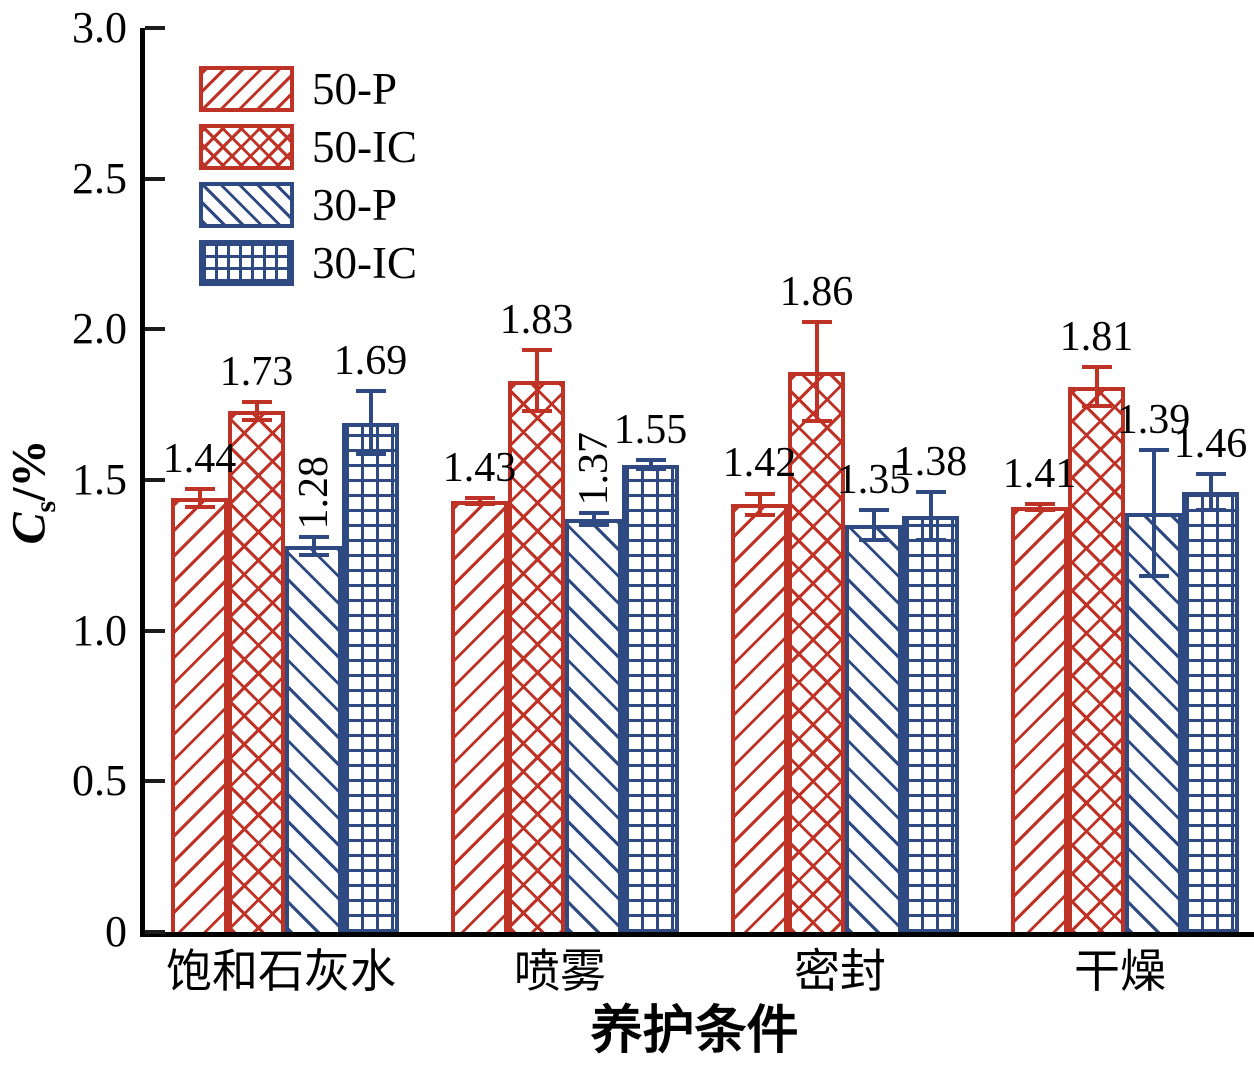  Describe the element at coordinates (650, 480) in the screenshot. I see `bar-slot-30-ic-2: 1.55` at that location.